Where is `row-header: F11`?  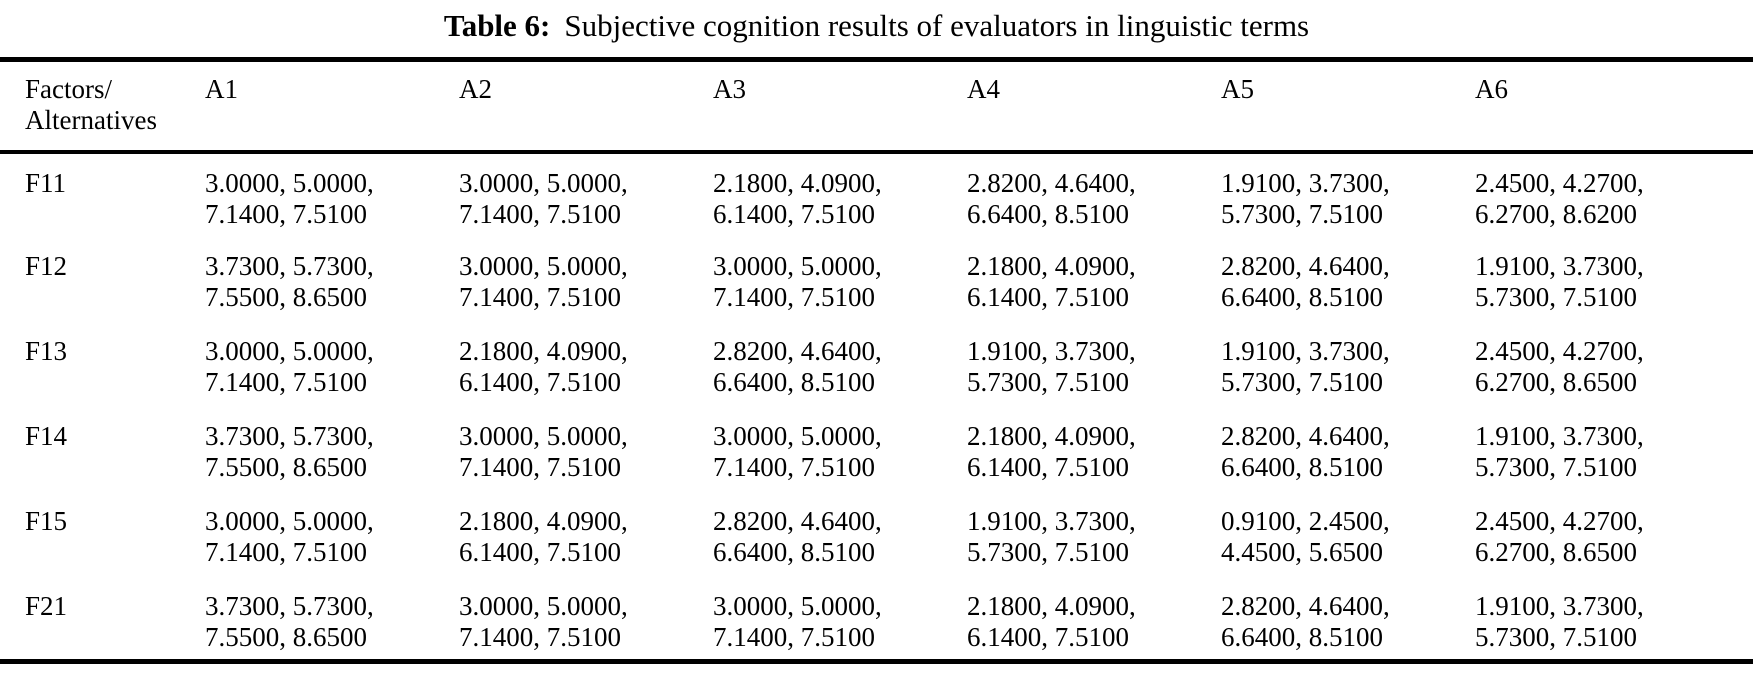 row-header: F11 is located at coordinates (46, 182).